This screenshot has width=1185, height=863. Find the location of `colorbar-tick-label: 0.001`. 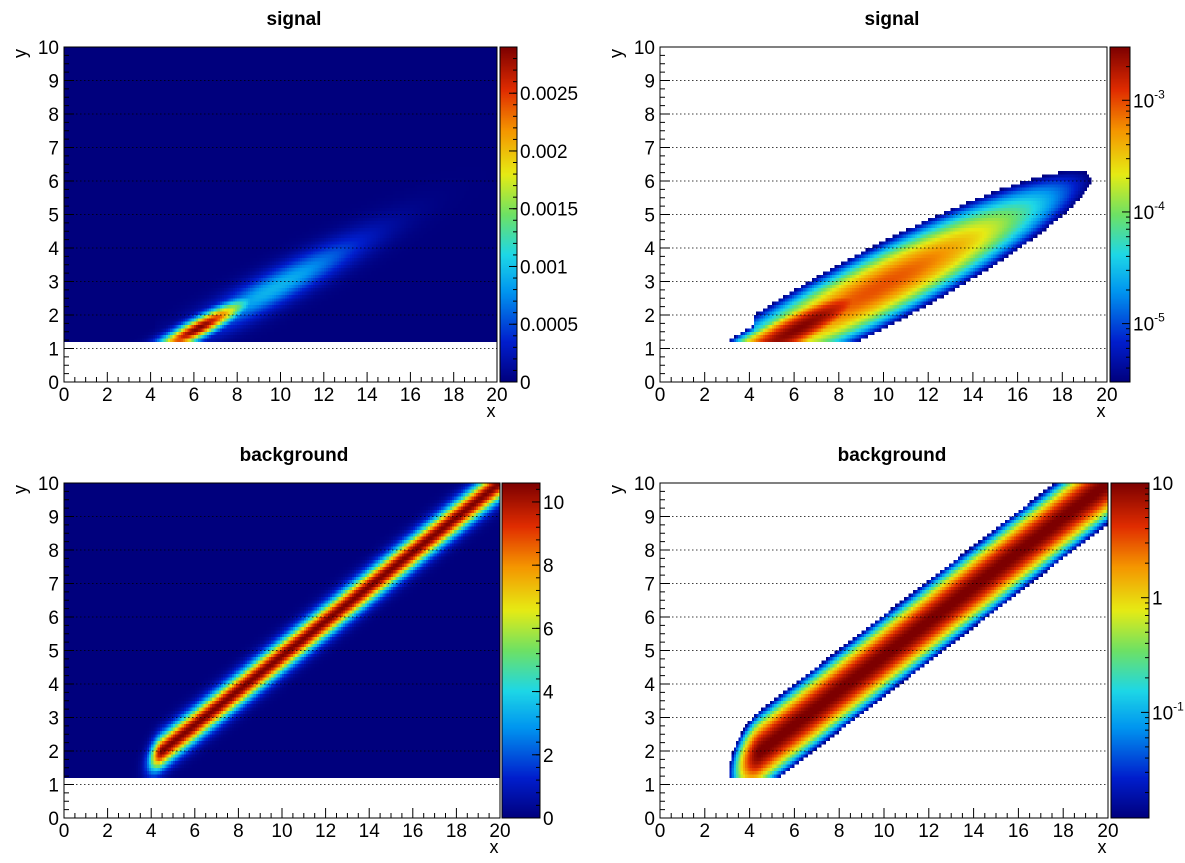

colorbar-tick-label: 0.001 is located at coordinates (544, 267).